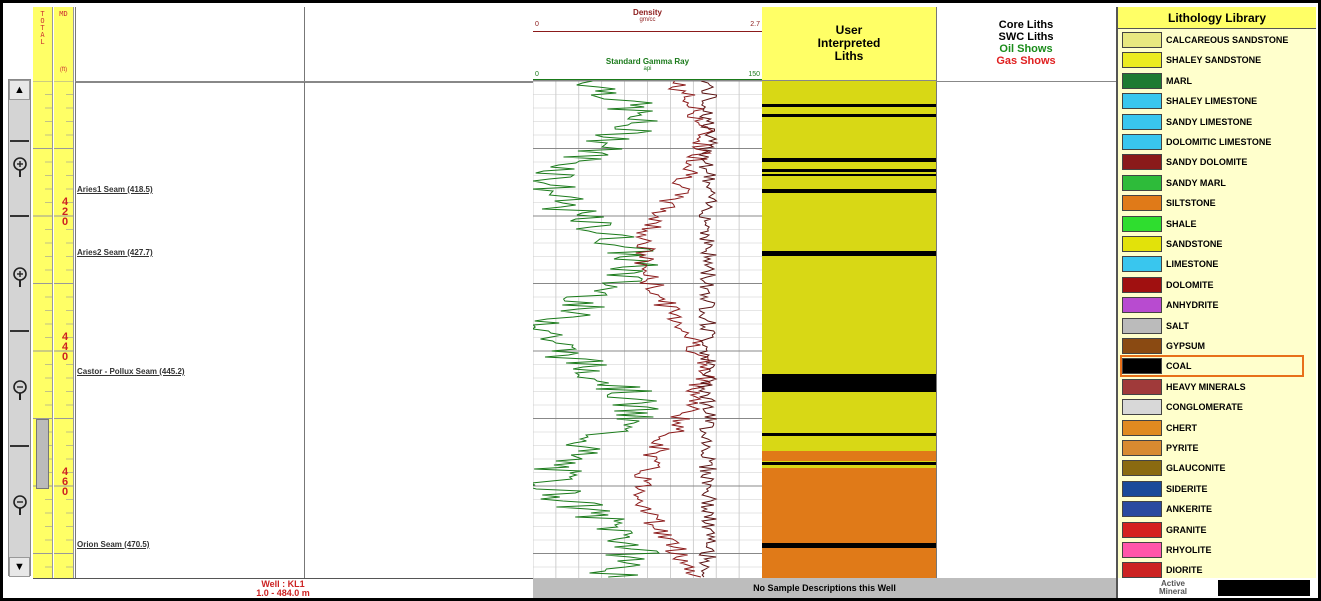 The width and height of the screenshot is (1321, 601). What do you see at coordinates (1159, 224) in the screenshot?
I see `library-item: SHALE` at bounding box center [1159, 224].